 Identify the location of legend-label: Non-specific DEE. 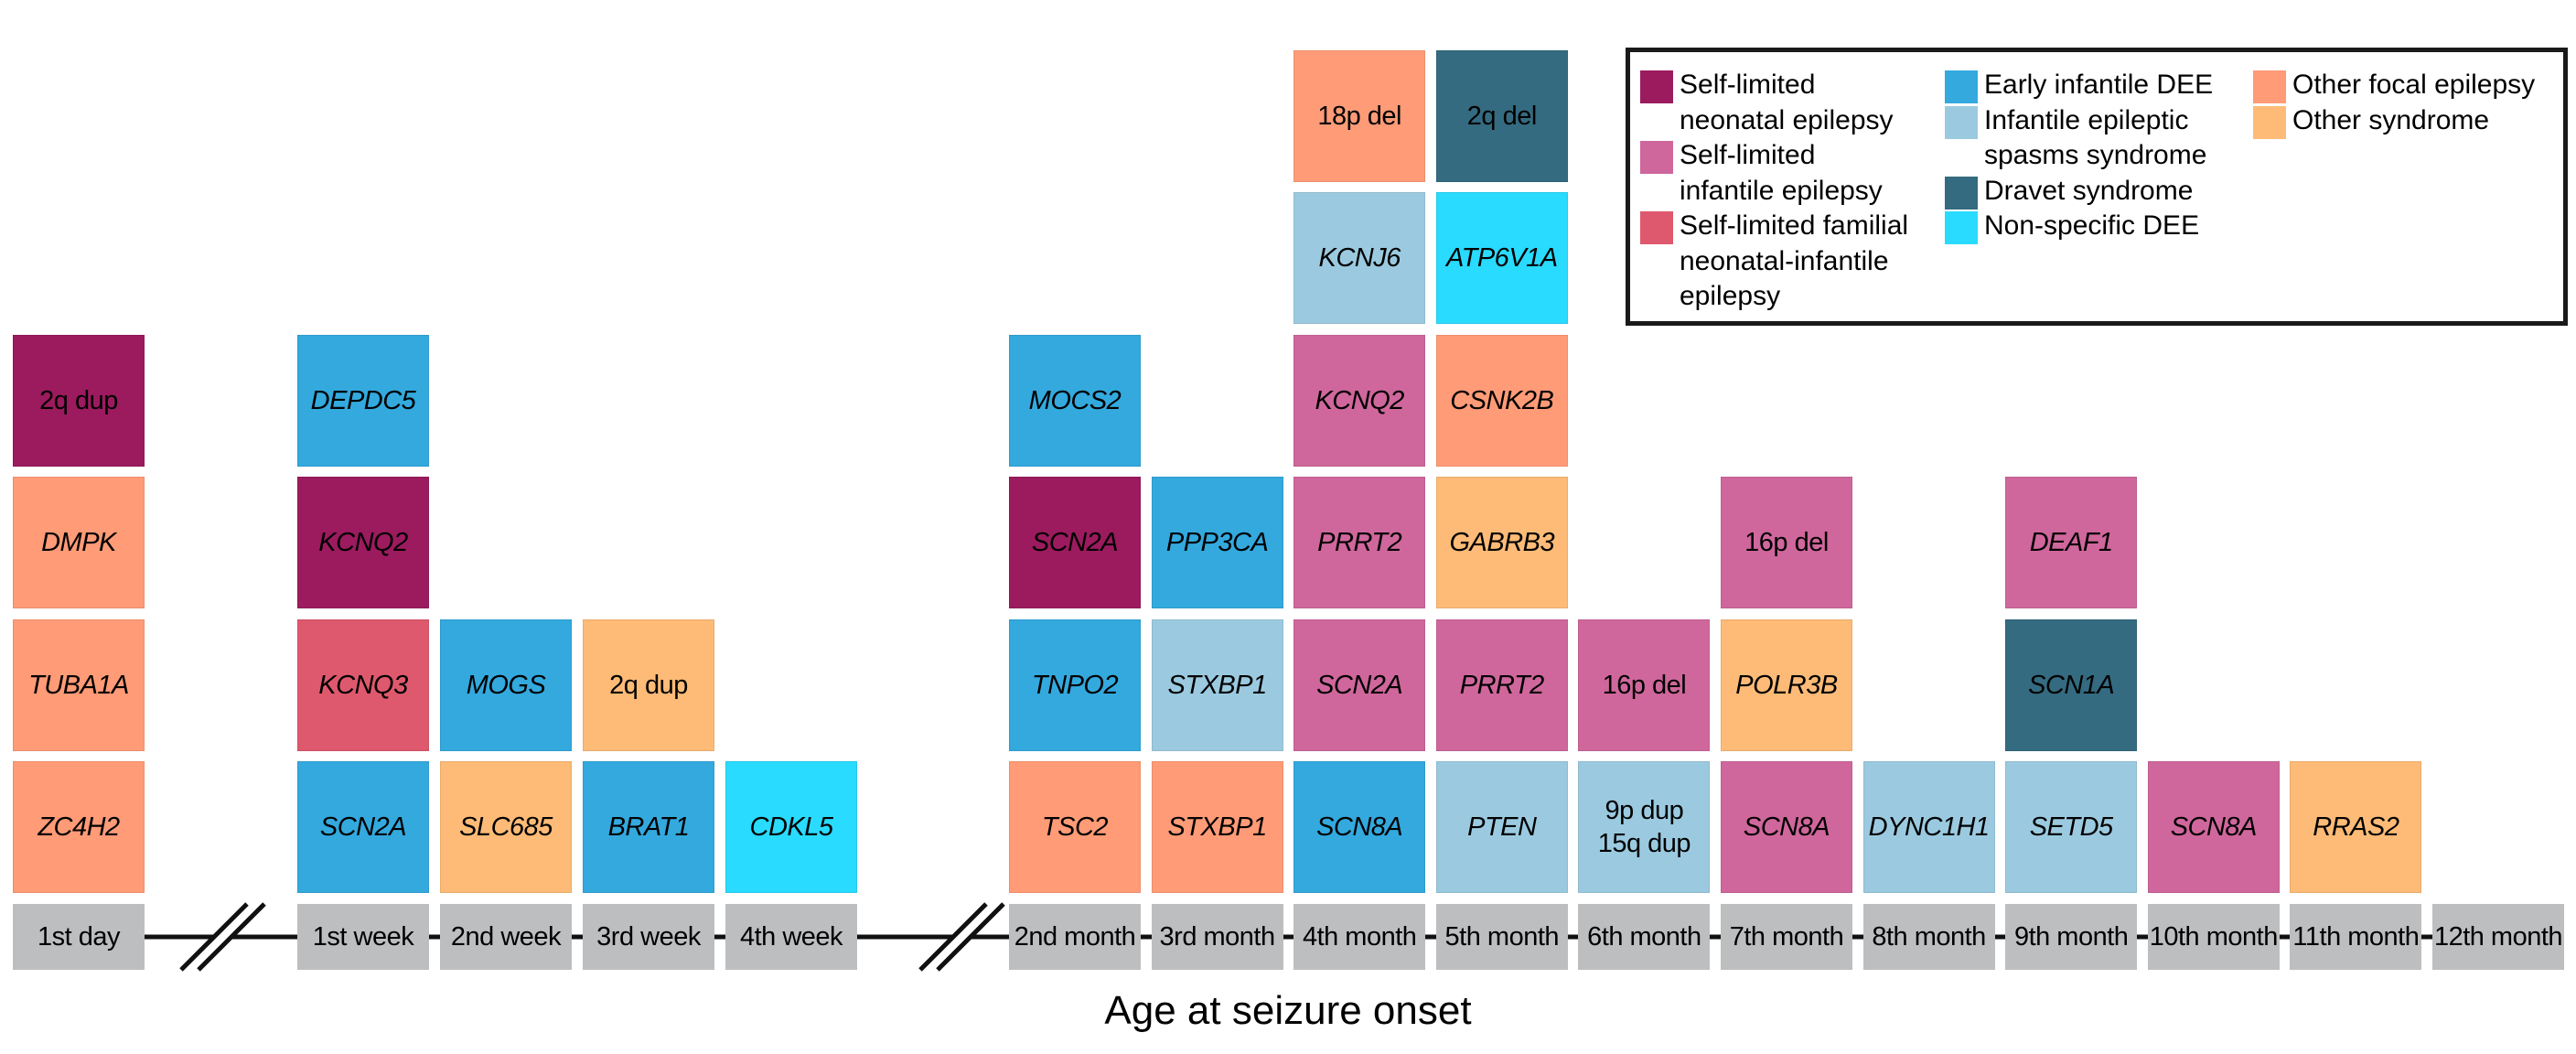
(2092, 225).